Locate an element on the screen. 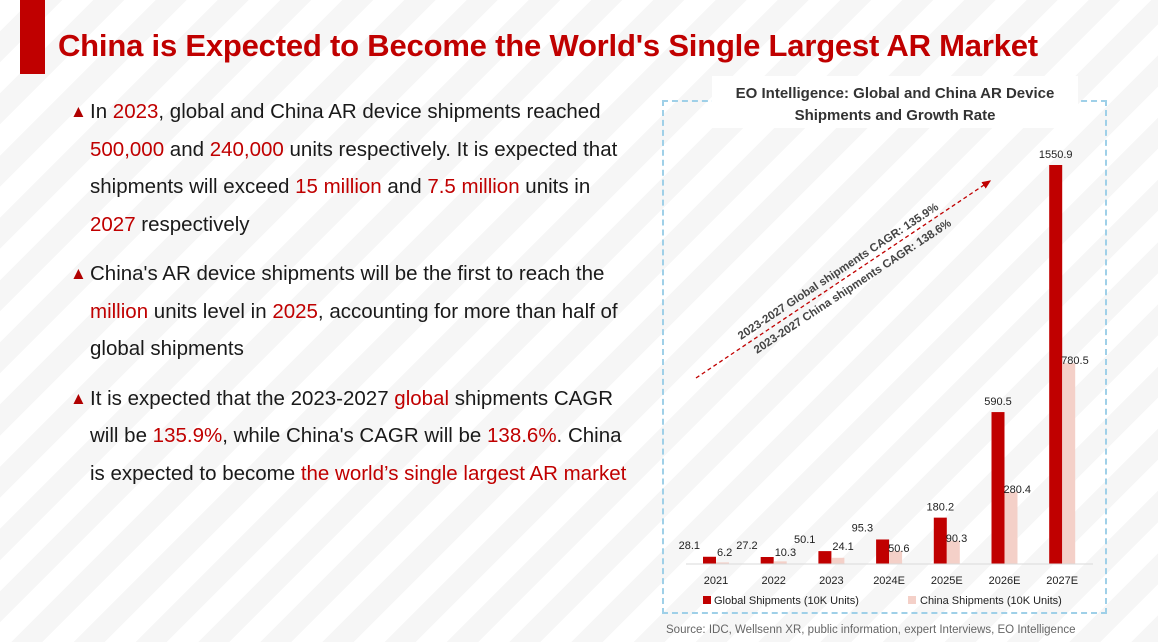 This screenshot has width=1158, height=642. x-tick-label: 2025E is located at coordinates (947, 581).